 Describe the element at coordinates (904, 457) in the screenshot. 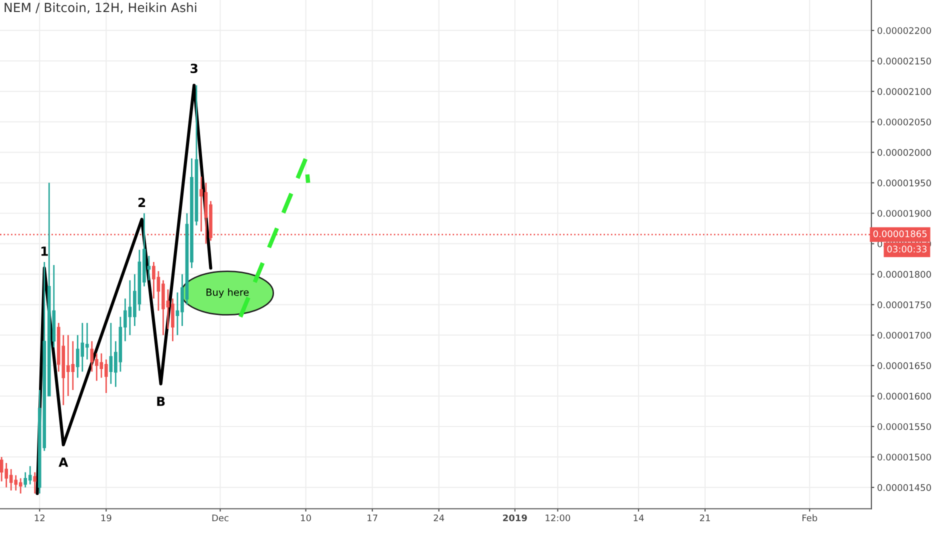

I see `y-tick-label: 0.00001500` at that location.